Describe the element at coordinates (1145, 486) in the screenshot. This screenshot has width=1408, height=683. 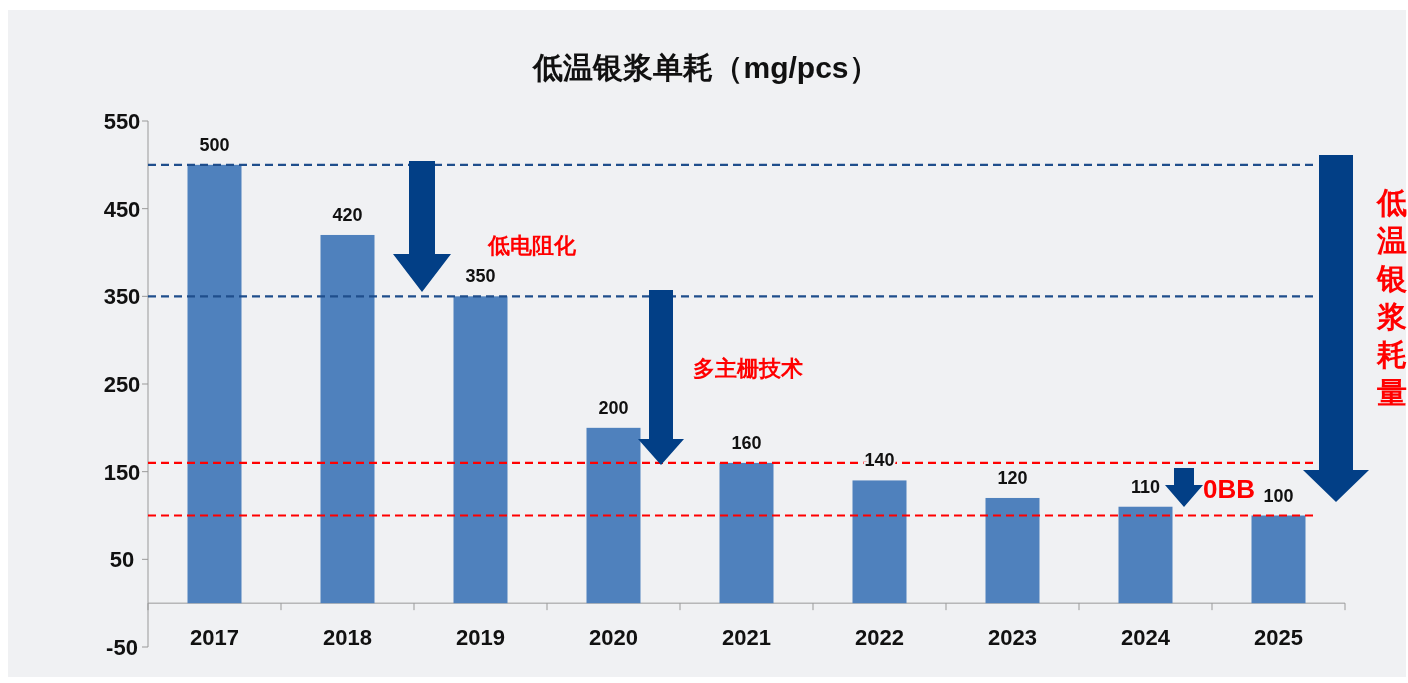
I see `data-label: 110` at that location.